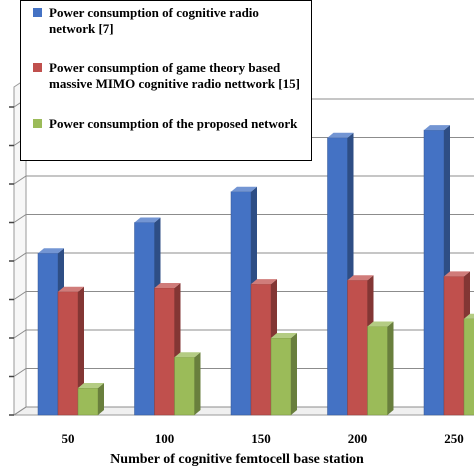  I want to click on x-tick-label: 100, so click(165, 438).